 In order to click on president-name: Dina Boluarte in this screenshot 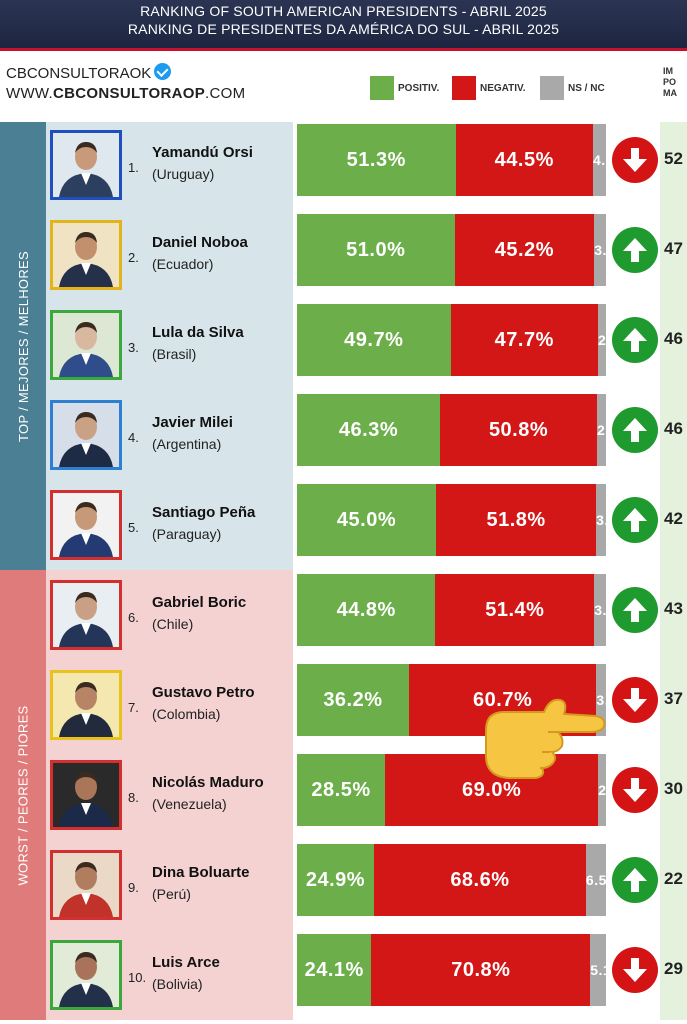, I will do `click(201, 872)`.